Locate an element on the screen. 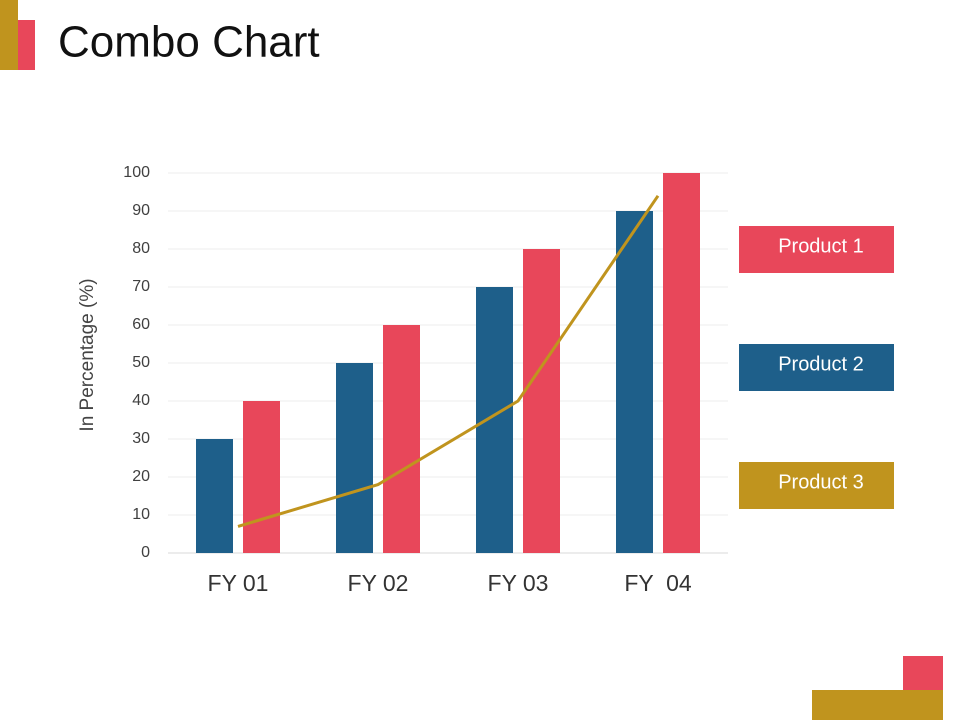 Image resolution: width=960 pixels, height=720 pixels. y-tick-label: 60 is located at coordinates (141, 324).